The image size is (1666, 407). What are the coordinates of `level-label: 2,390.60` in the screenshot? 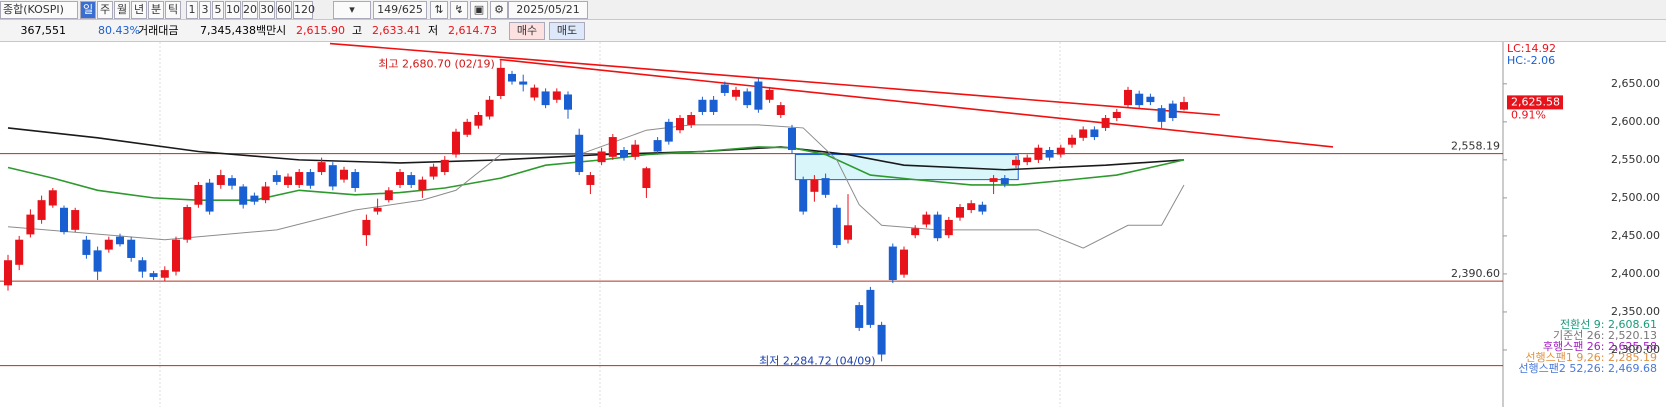 It's located at (1475, 273).